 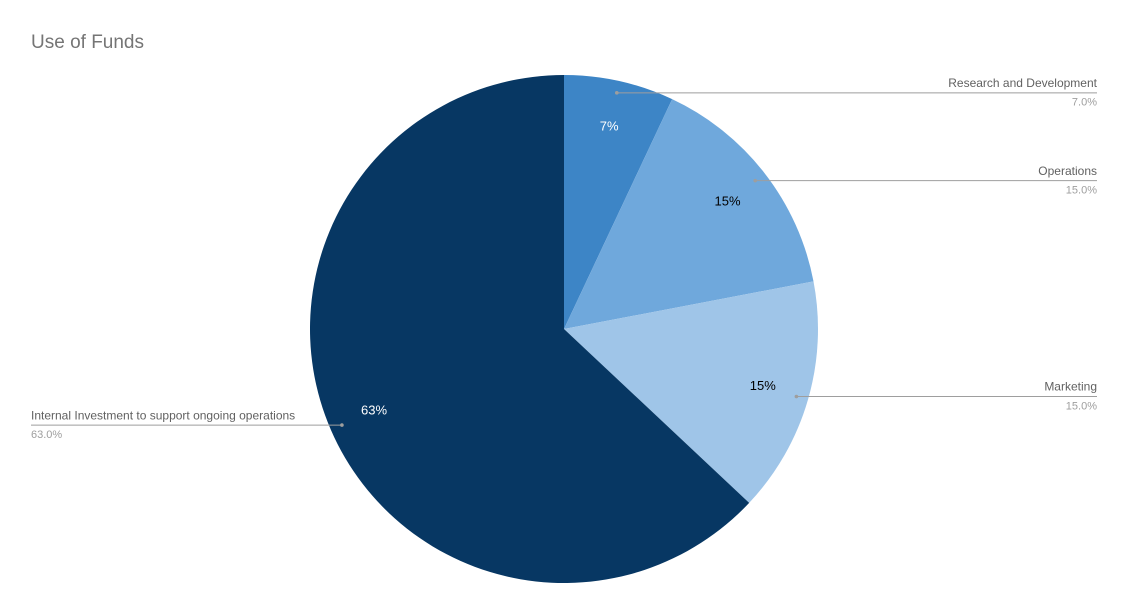 What do you see at coordinates (1067, 171) in the screenshot?
I see `callout-label: Operations` at bounding box center [1067, 171].